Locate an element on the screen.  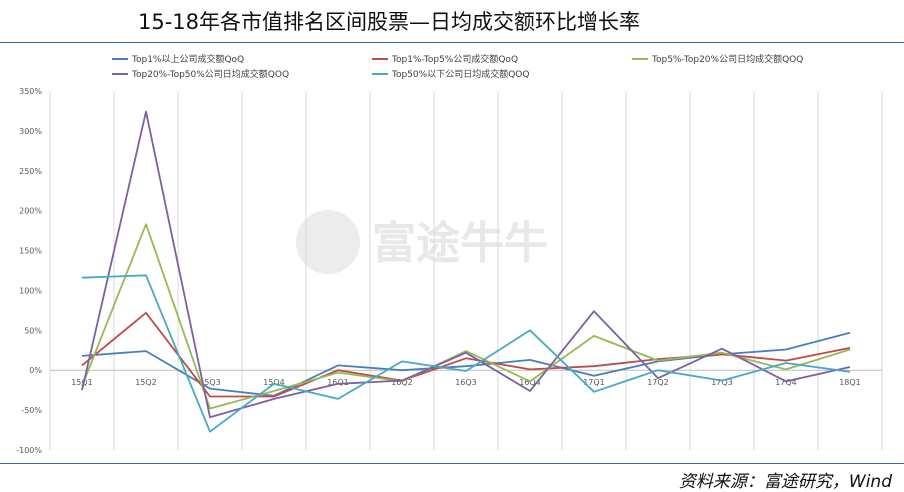
watermark: 富途牛牛 is located at coordinates (422, 242).